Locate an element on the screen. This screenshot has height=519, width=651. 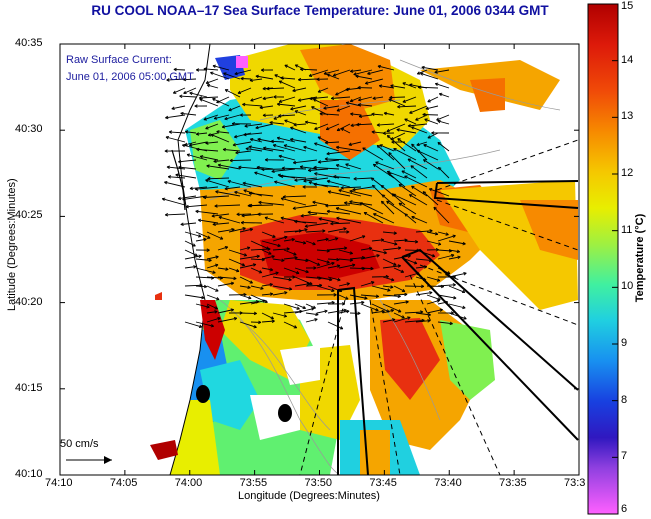
y-tick-label: 40:30 is located at coordinates (29, 129).